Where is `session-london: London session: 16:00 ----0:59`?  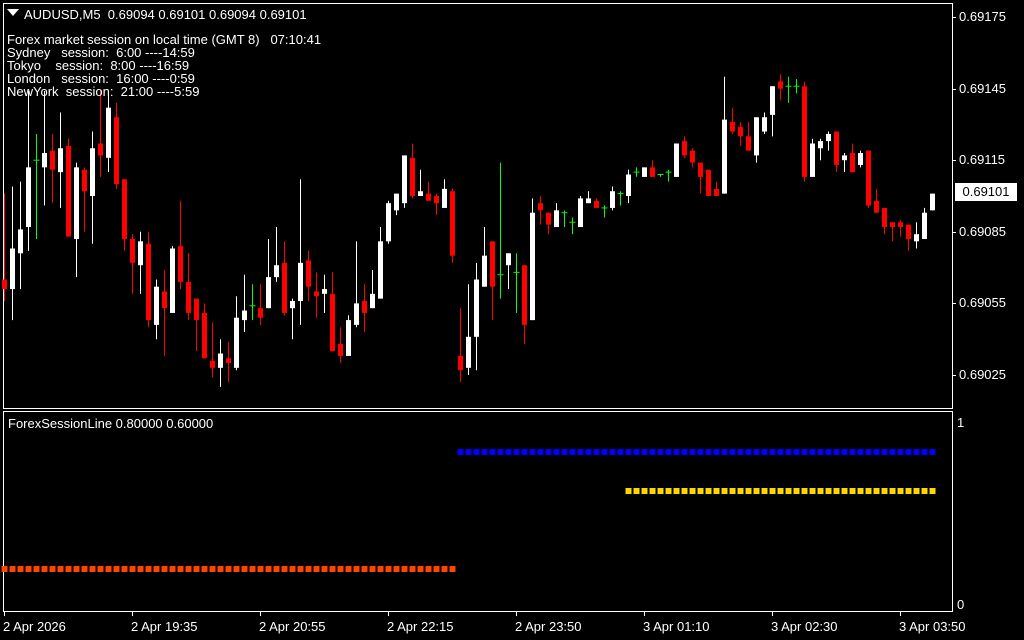 session-london: London session: 16:00 ----0:59 is located at coordinates (101, 78).